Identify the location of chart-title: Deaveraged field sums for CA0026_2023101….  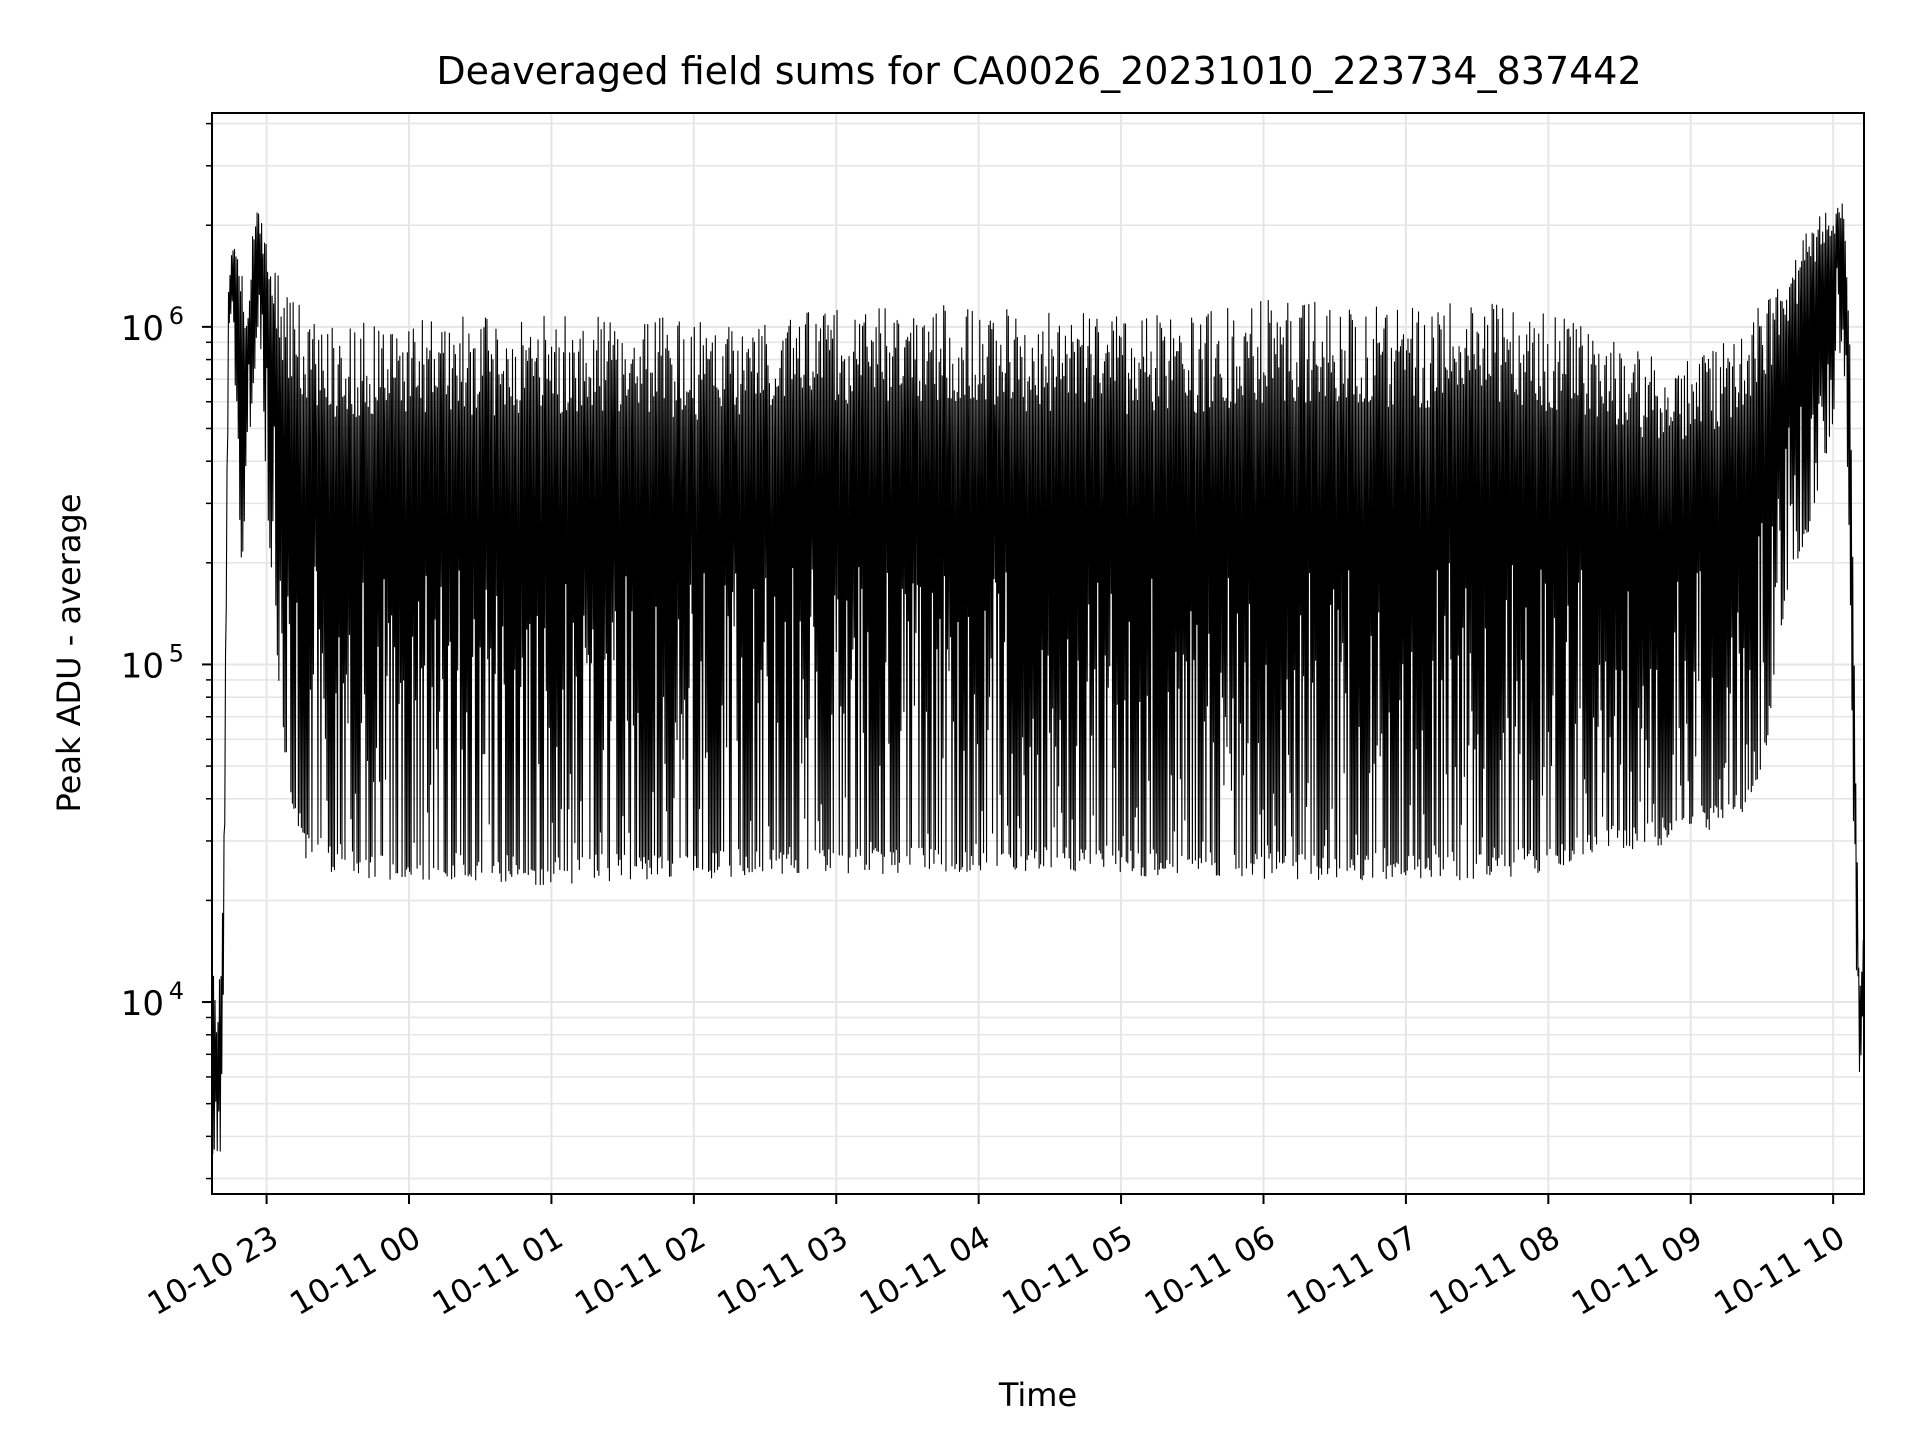
(1038, 71).